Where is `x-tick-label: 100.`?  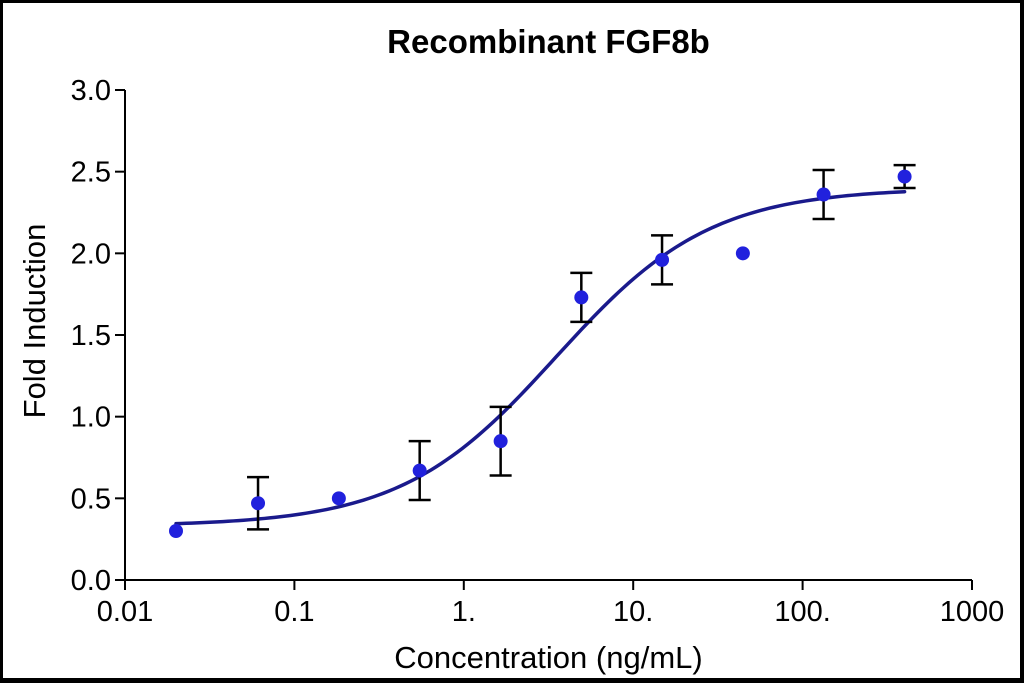 x-tick-label: 100. is located at coordinates (802, 612).